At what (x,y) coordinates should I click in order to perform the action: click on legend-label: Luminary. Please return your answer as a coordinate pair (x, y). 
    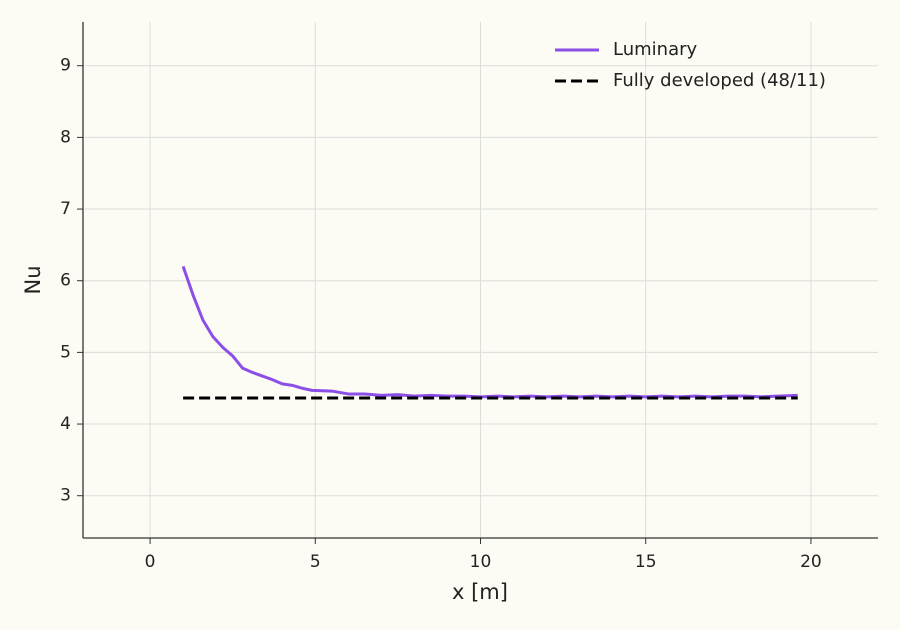
    Looking at the image, I should click on (655, 49).